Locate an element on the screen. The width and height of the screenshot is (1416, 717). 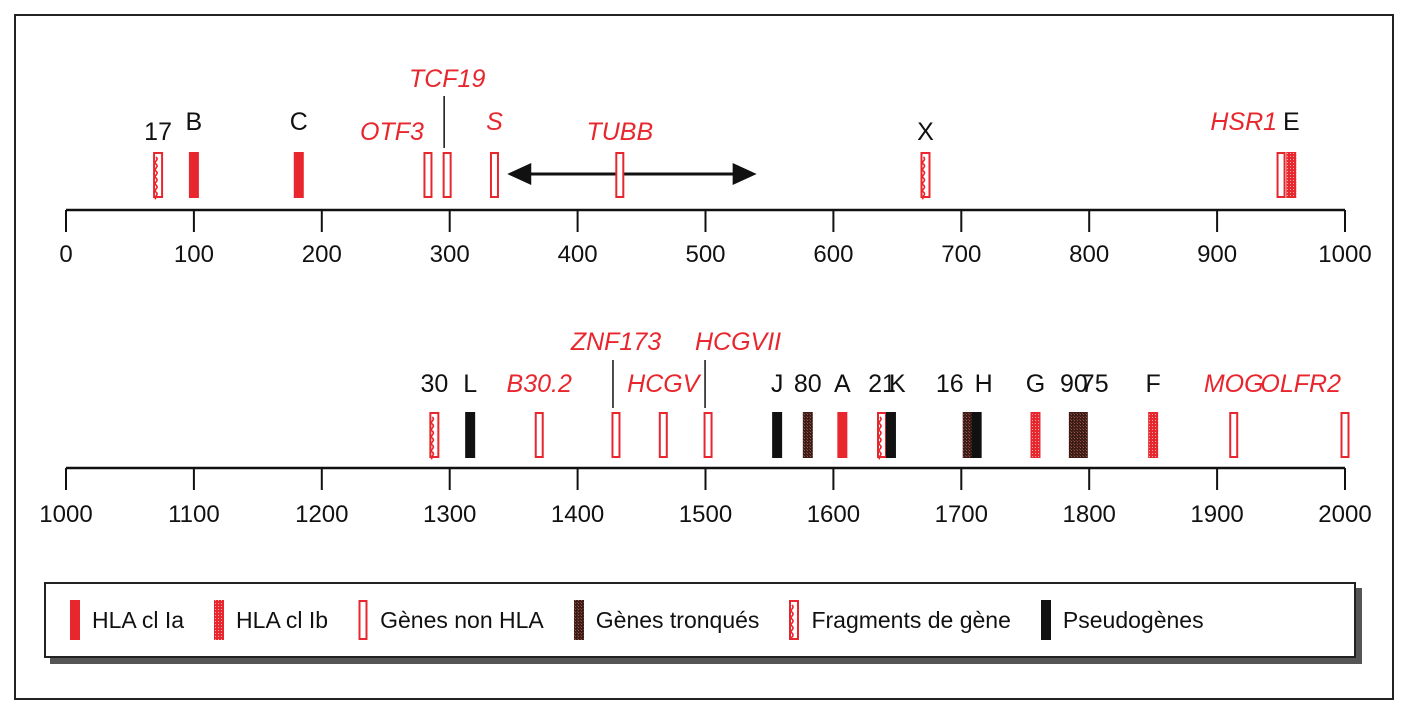
tick-label: 900 is located at coordinates (1217, 254).